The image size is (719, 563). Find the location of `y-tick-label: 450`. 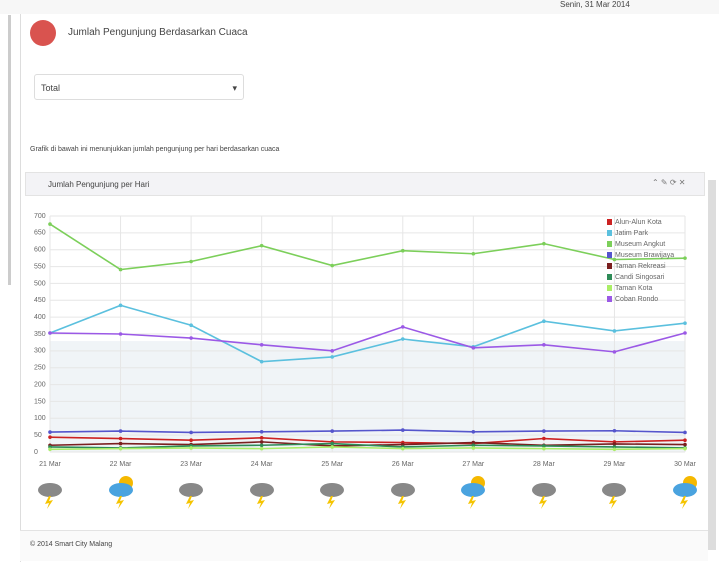

y-tick-label: 450 is located at coordinates (40, 300).